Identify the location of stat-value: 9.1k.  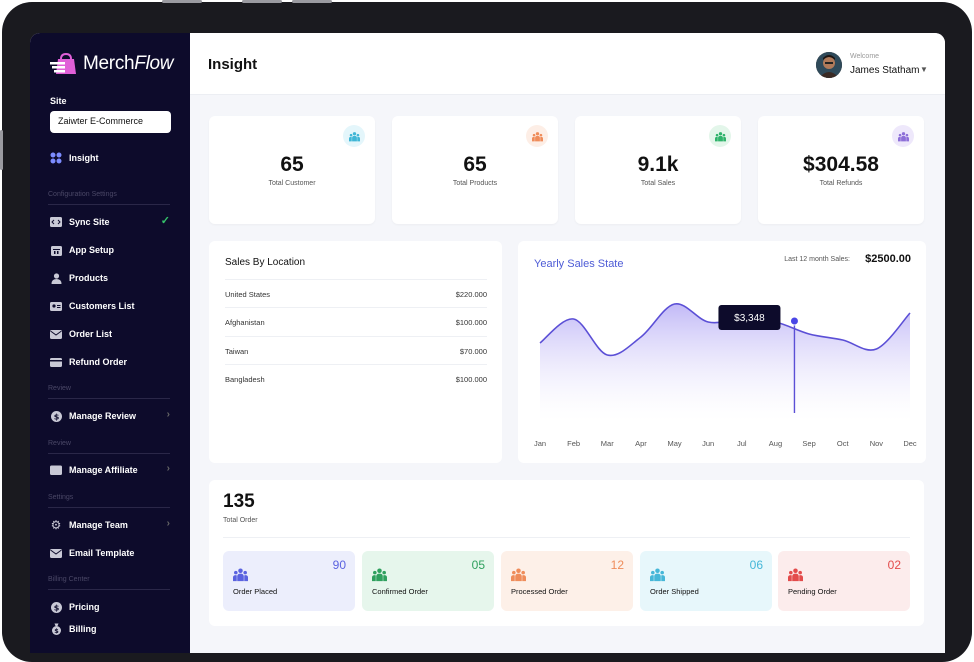
(658, 164).